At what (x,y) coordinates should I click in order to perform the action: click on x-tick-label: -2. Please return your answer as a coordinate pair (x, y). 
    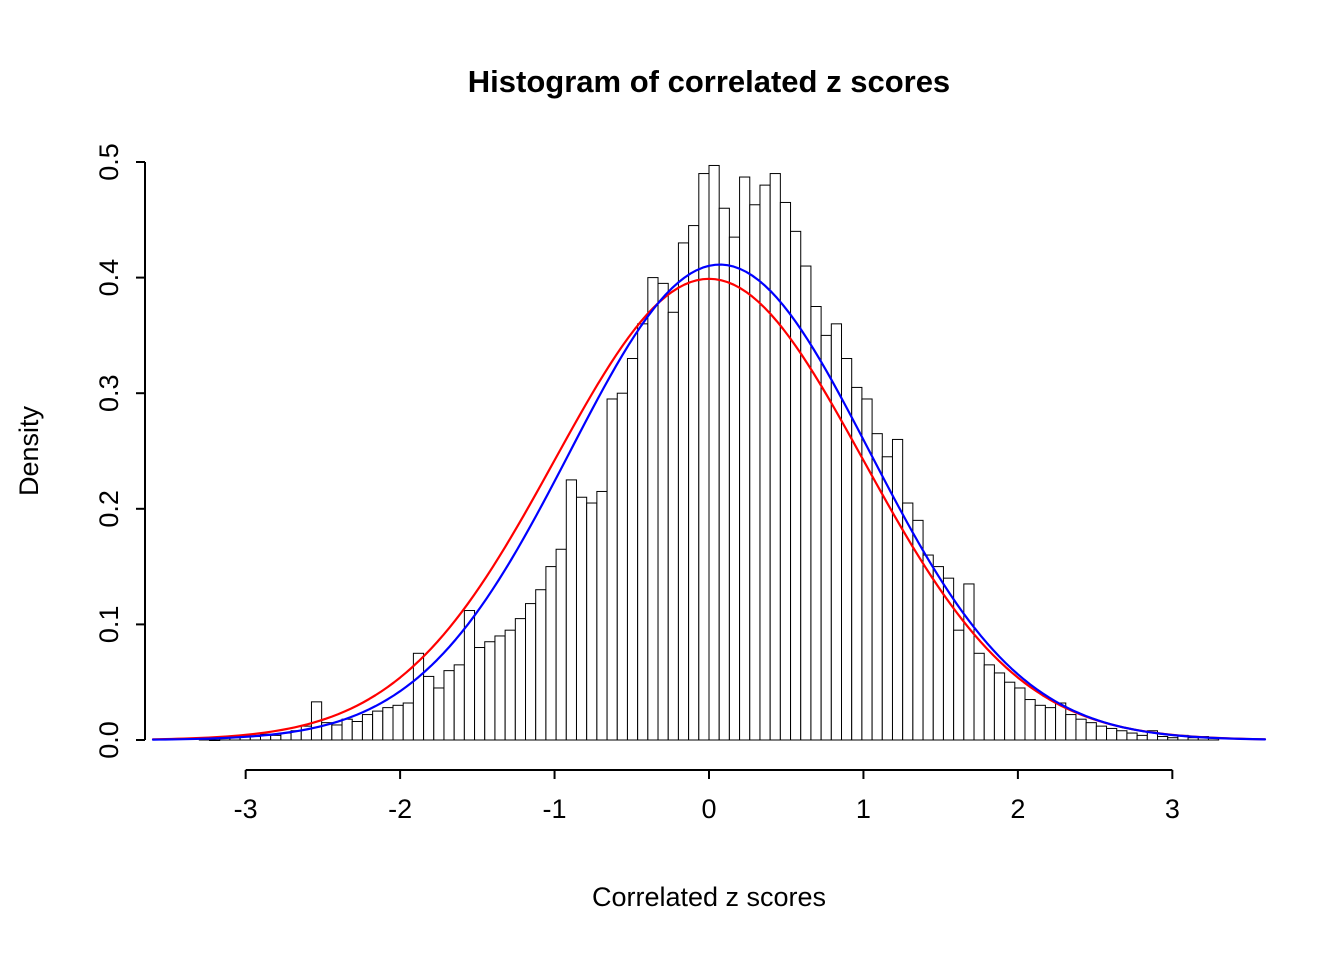
    Looking at the image, I should click on (400, 809).